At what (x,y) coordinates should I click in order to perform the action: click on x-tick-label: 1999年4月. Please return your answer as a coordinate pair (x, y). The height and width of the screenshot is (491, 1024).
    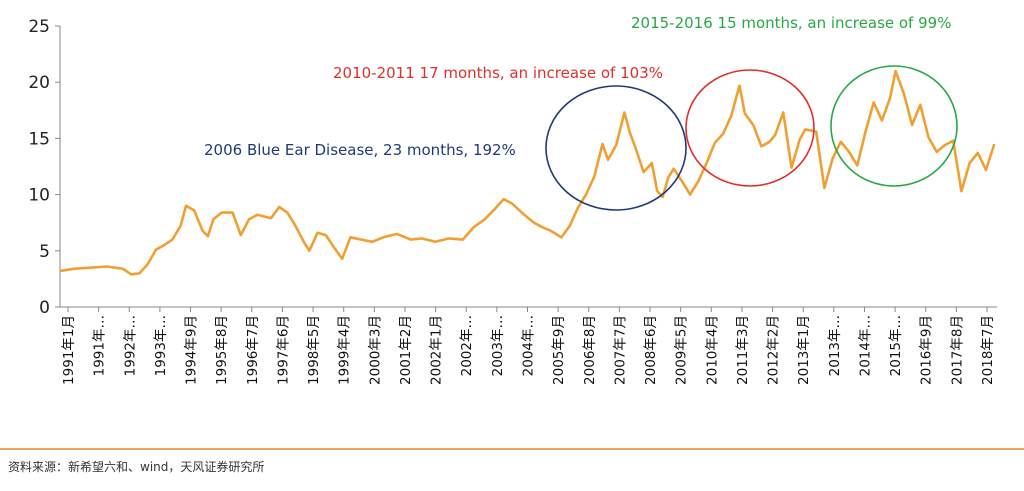
    Looking at the image, I should click on (345, 350).